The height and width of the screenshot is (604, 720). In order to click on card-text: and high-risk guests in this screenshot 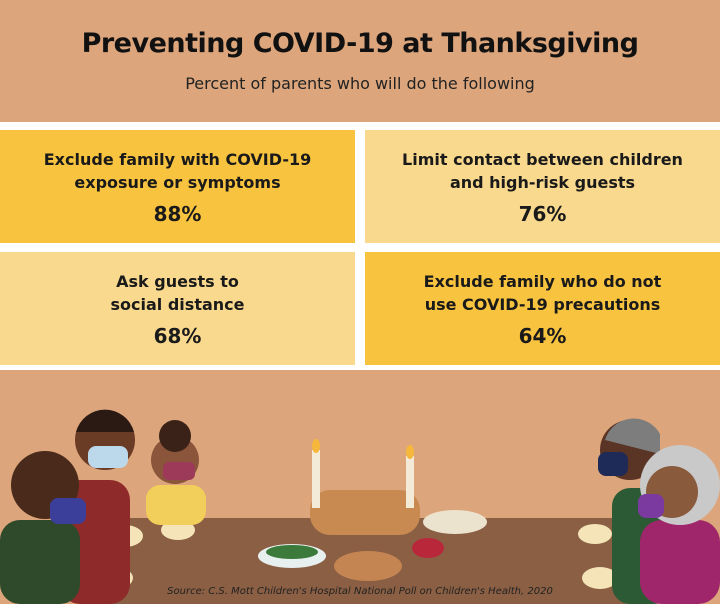, I will do `click(542, 182)`.